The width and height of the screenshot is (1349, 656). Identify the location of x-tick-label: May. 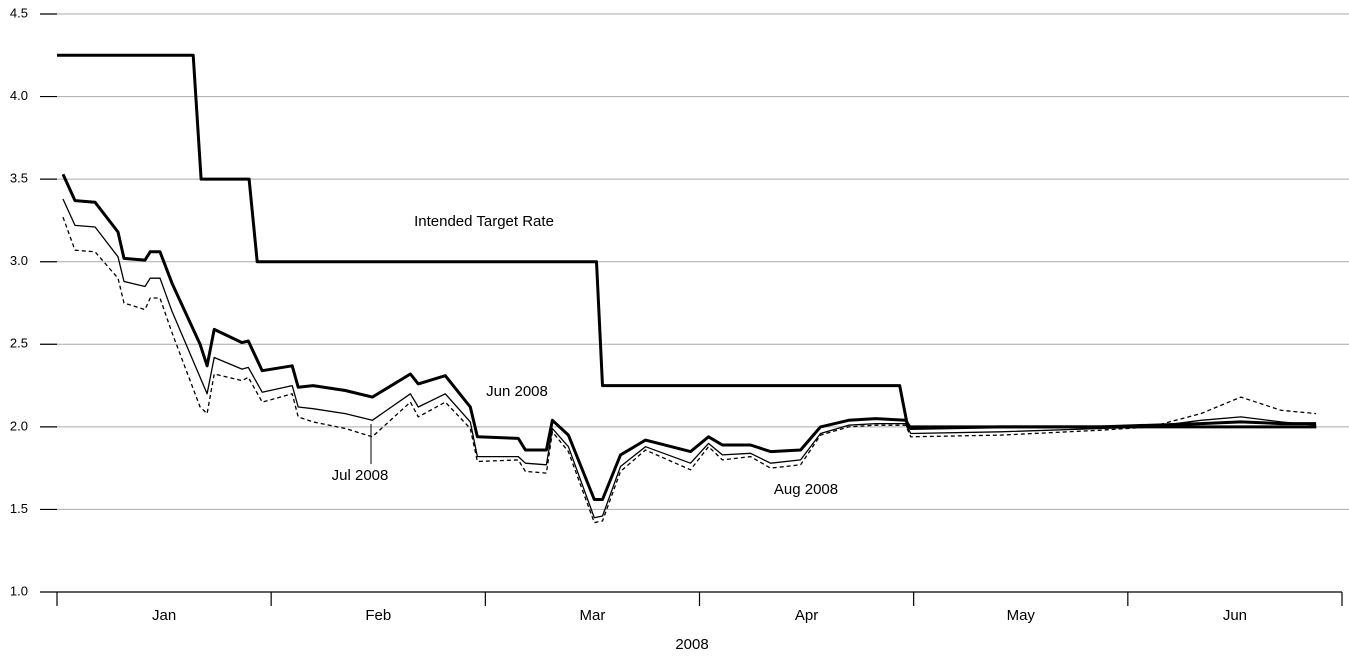
(1021, 615).